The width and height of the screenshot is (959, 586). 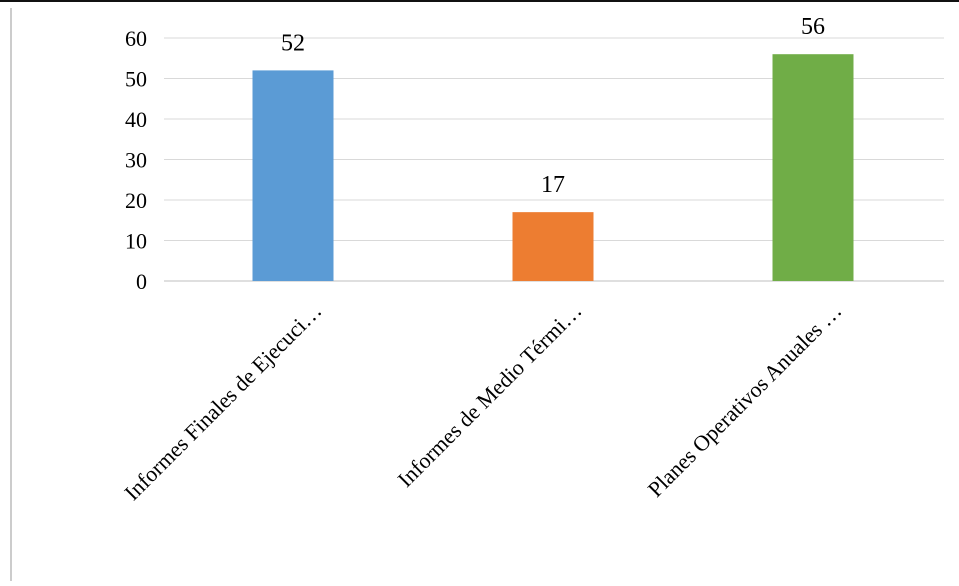 What do you see at coordinates (136, 241) in the screenshot?
I see `y-tick-label: 10` at bounding box center [136, 241].